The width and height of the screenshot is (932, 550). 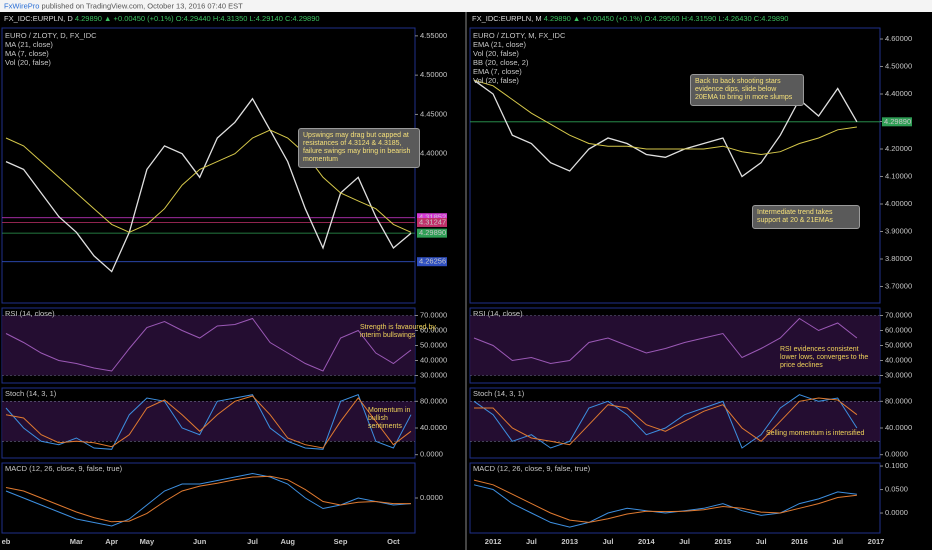 I want to click on annotation: Momentum in bullish sentiments, so click(x=389, y=418).